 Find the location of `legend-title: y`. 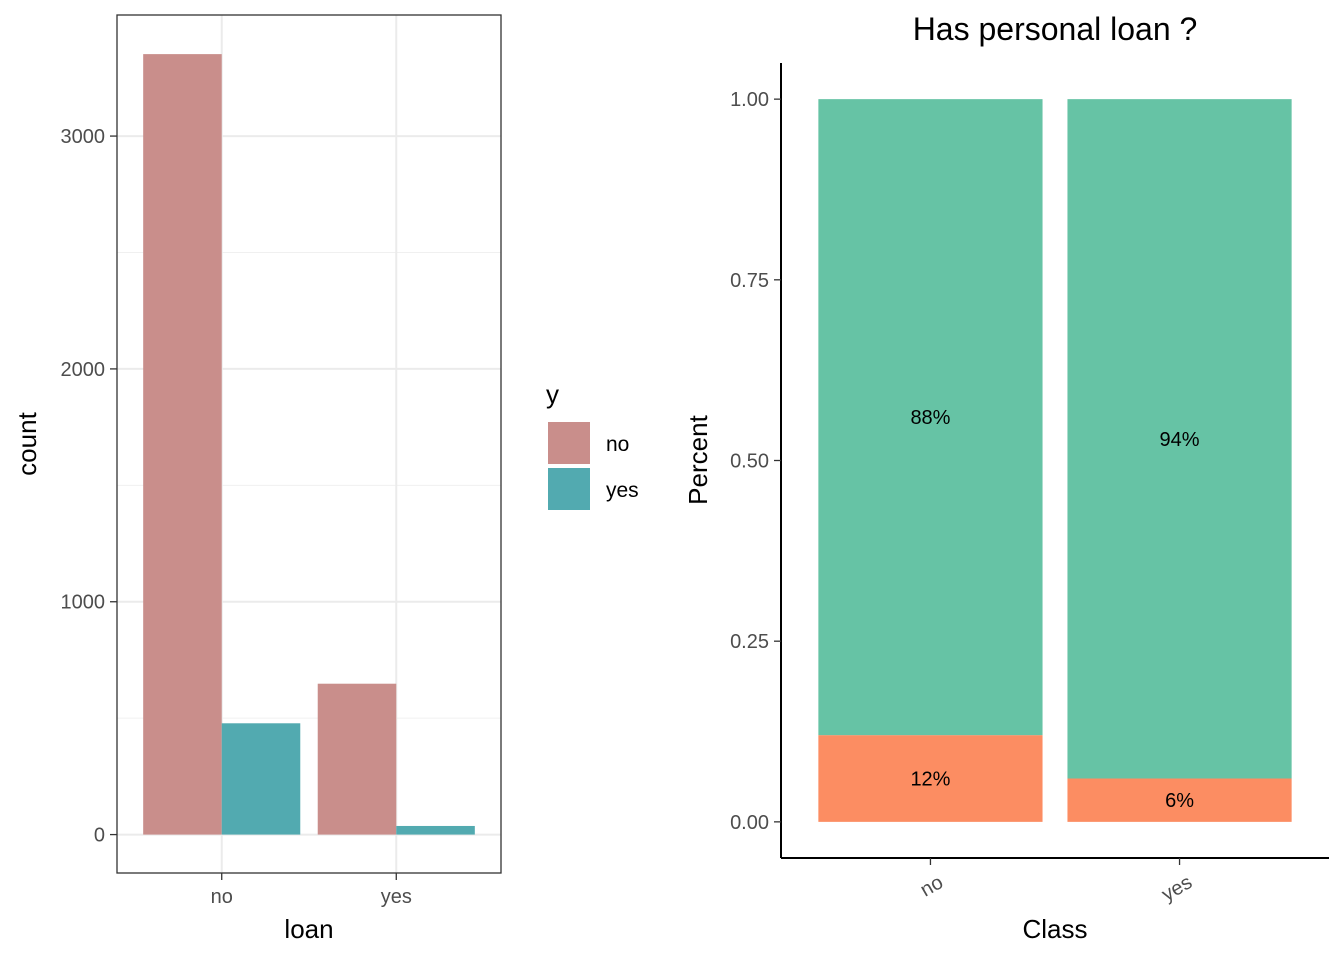

legend-title: y is located at coordinates (552, 394).